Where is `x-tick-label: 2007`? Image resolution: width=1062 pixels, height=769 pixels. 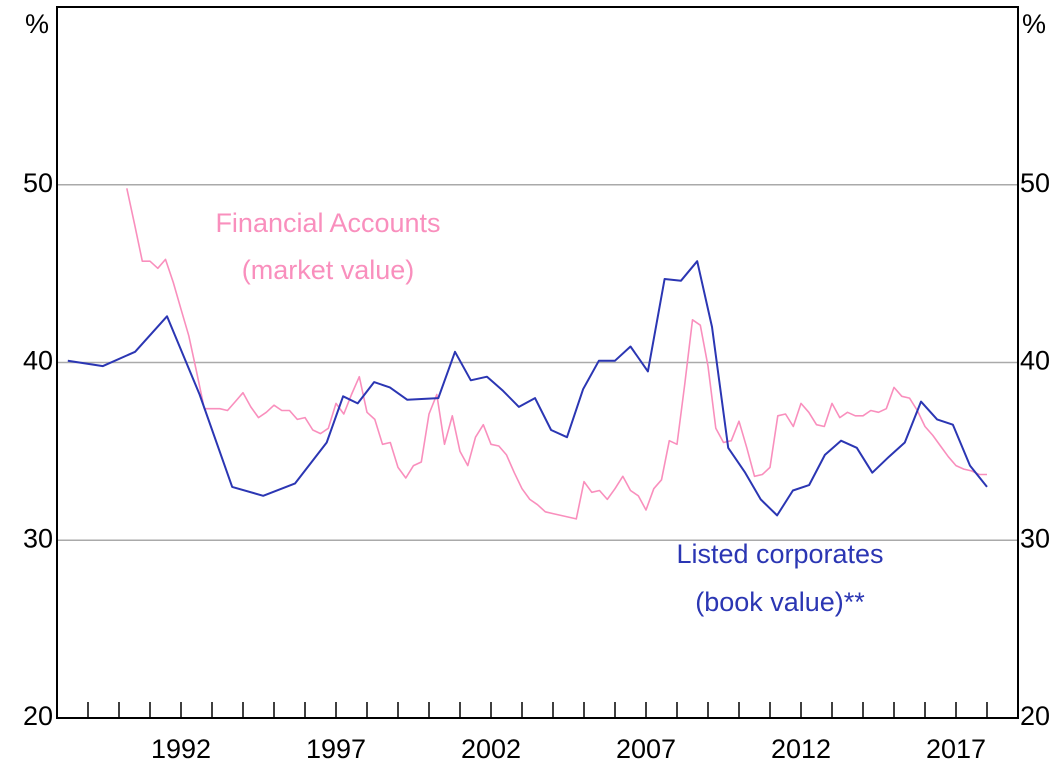 x-tick-label: 2007 is located at coordinates (646, 749).